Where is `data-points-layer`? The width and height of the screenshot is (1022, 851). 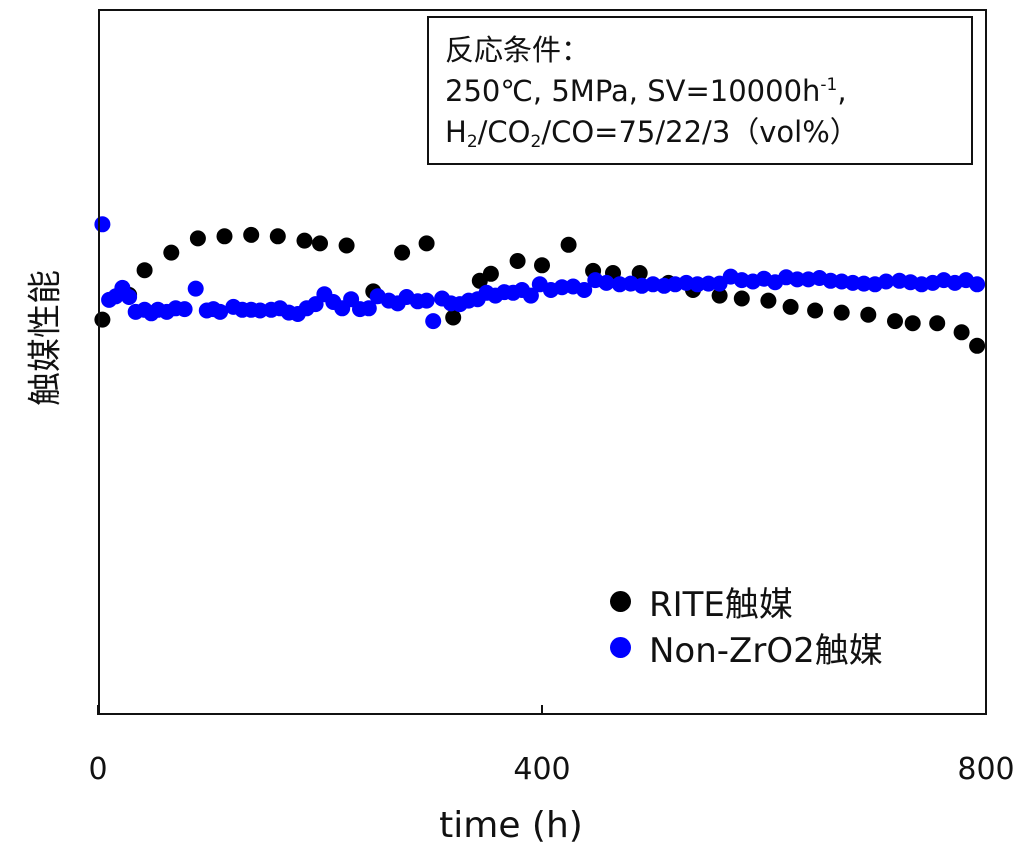 data-points-layer is located at coordinates (540, 285).